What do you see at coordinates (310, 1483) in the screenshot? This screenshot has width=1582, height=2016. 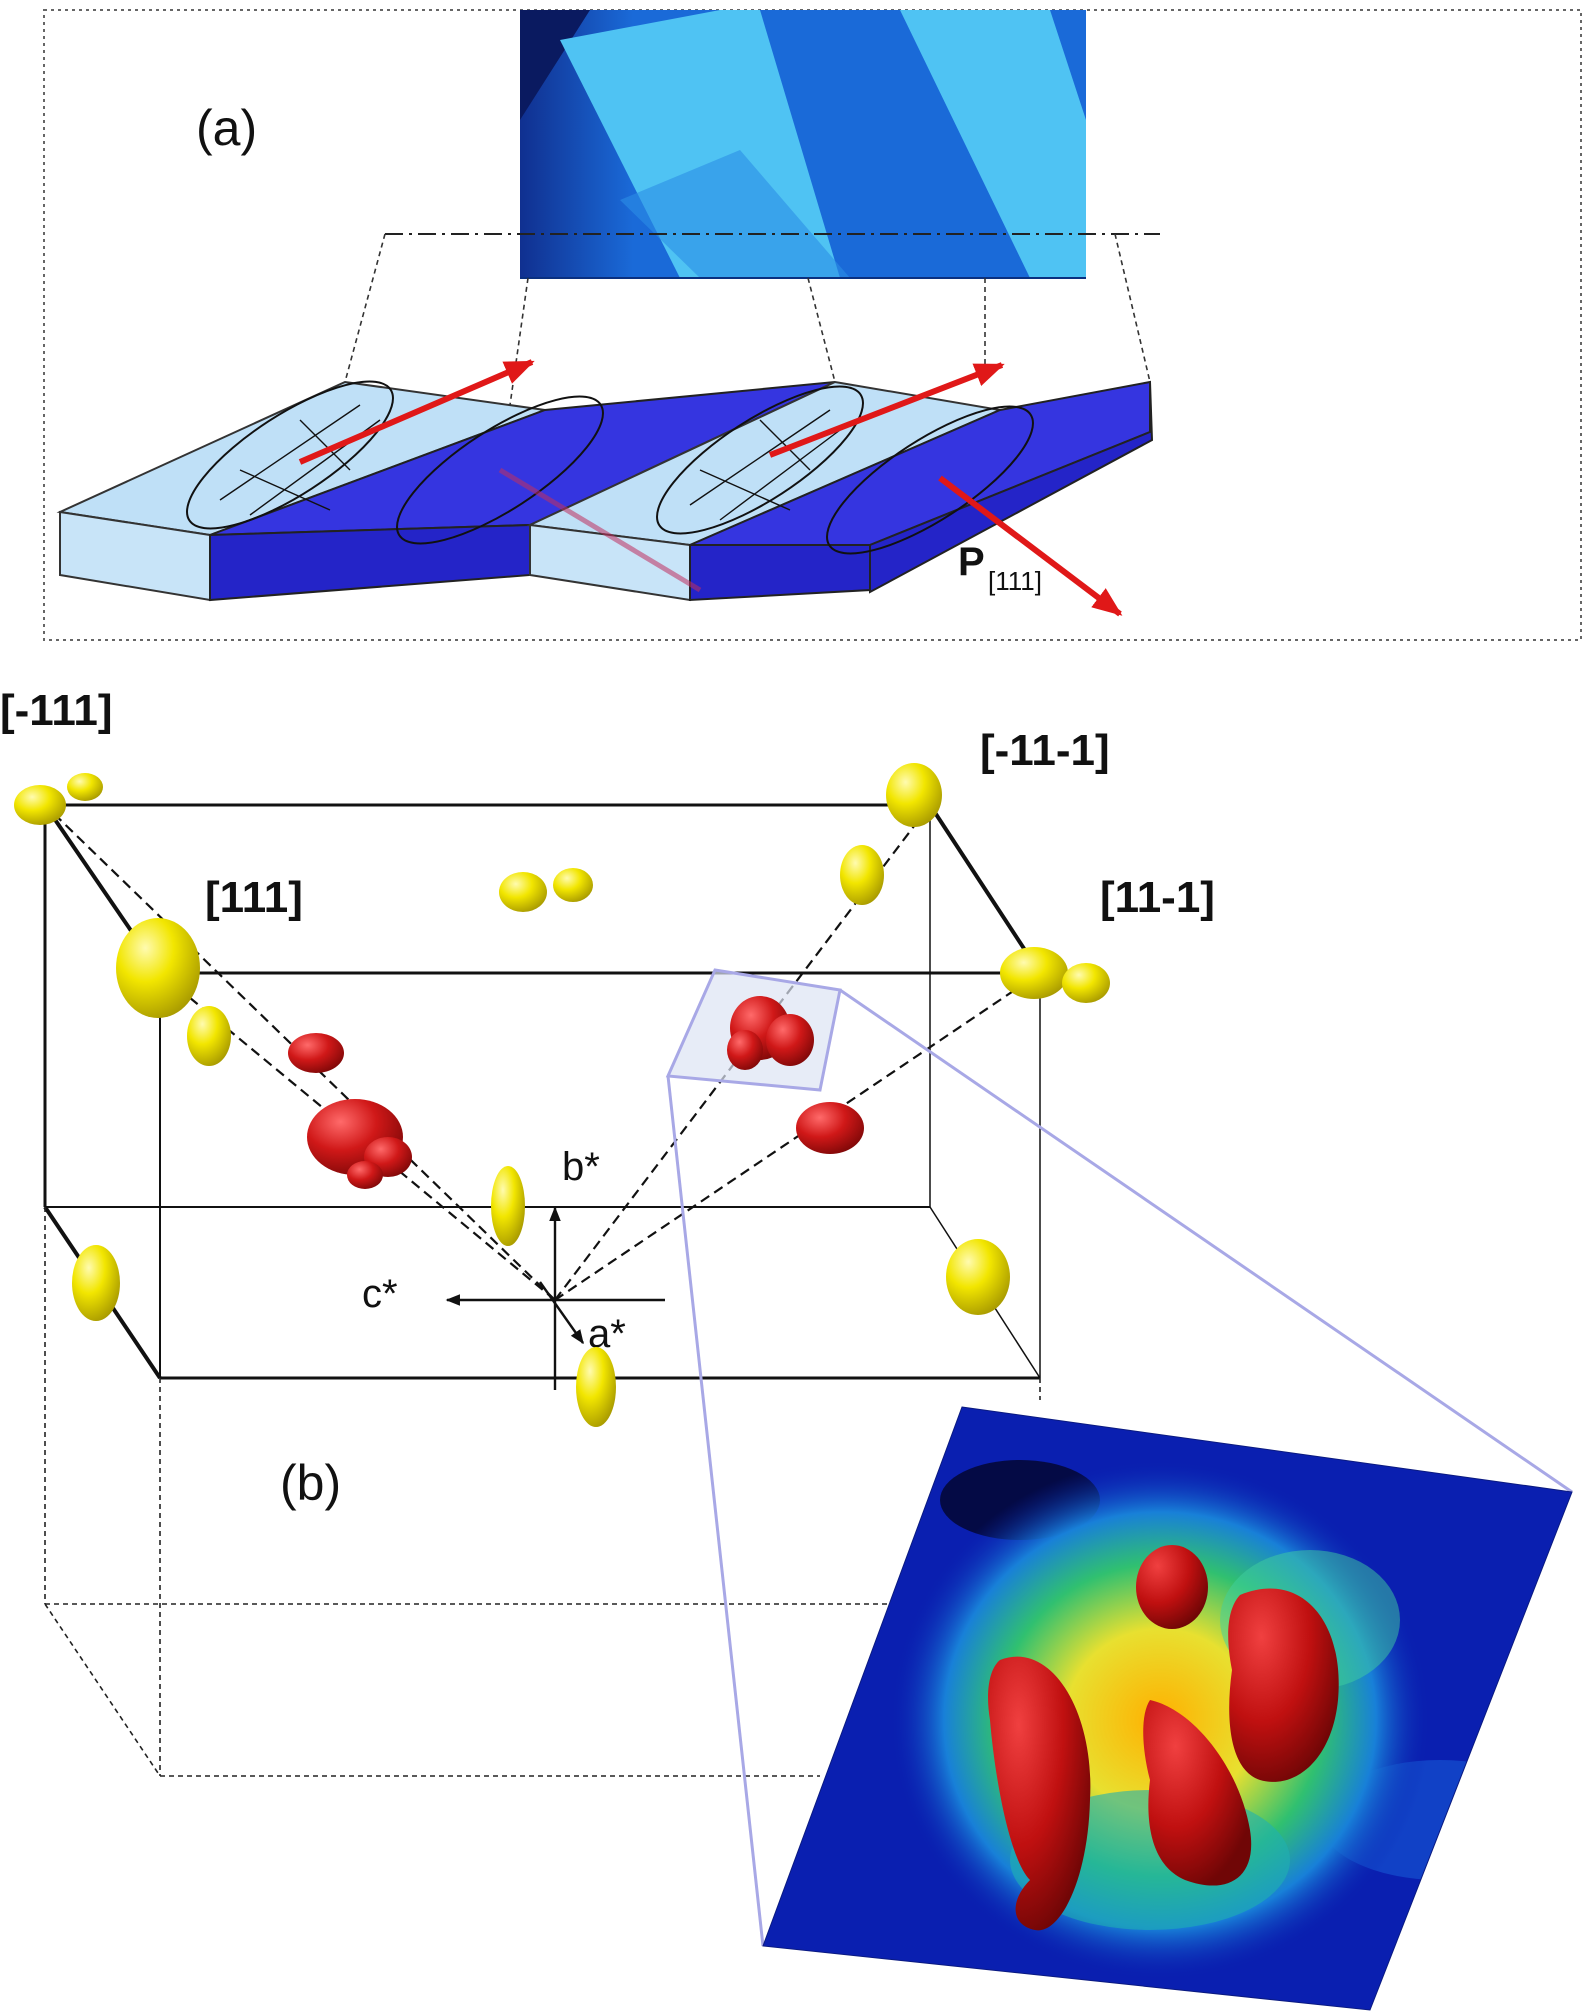 I see `panel-b-label: (b)` at bounding box center [310, 1483].